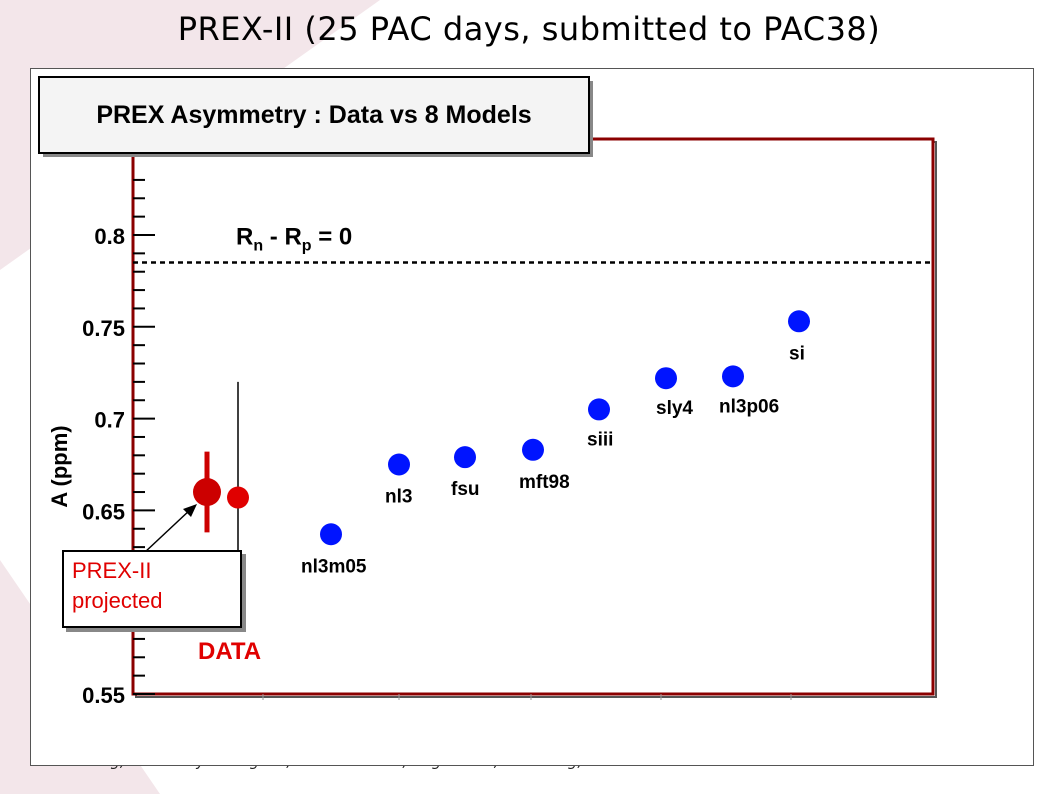 This screenshot has width=1058, height=794. I want to click on y-tick-label: 0.75, so click(103, 328).